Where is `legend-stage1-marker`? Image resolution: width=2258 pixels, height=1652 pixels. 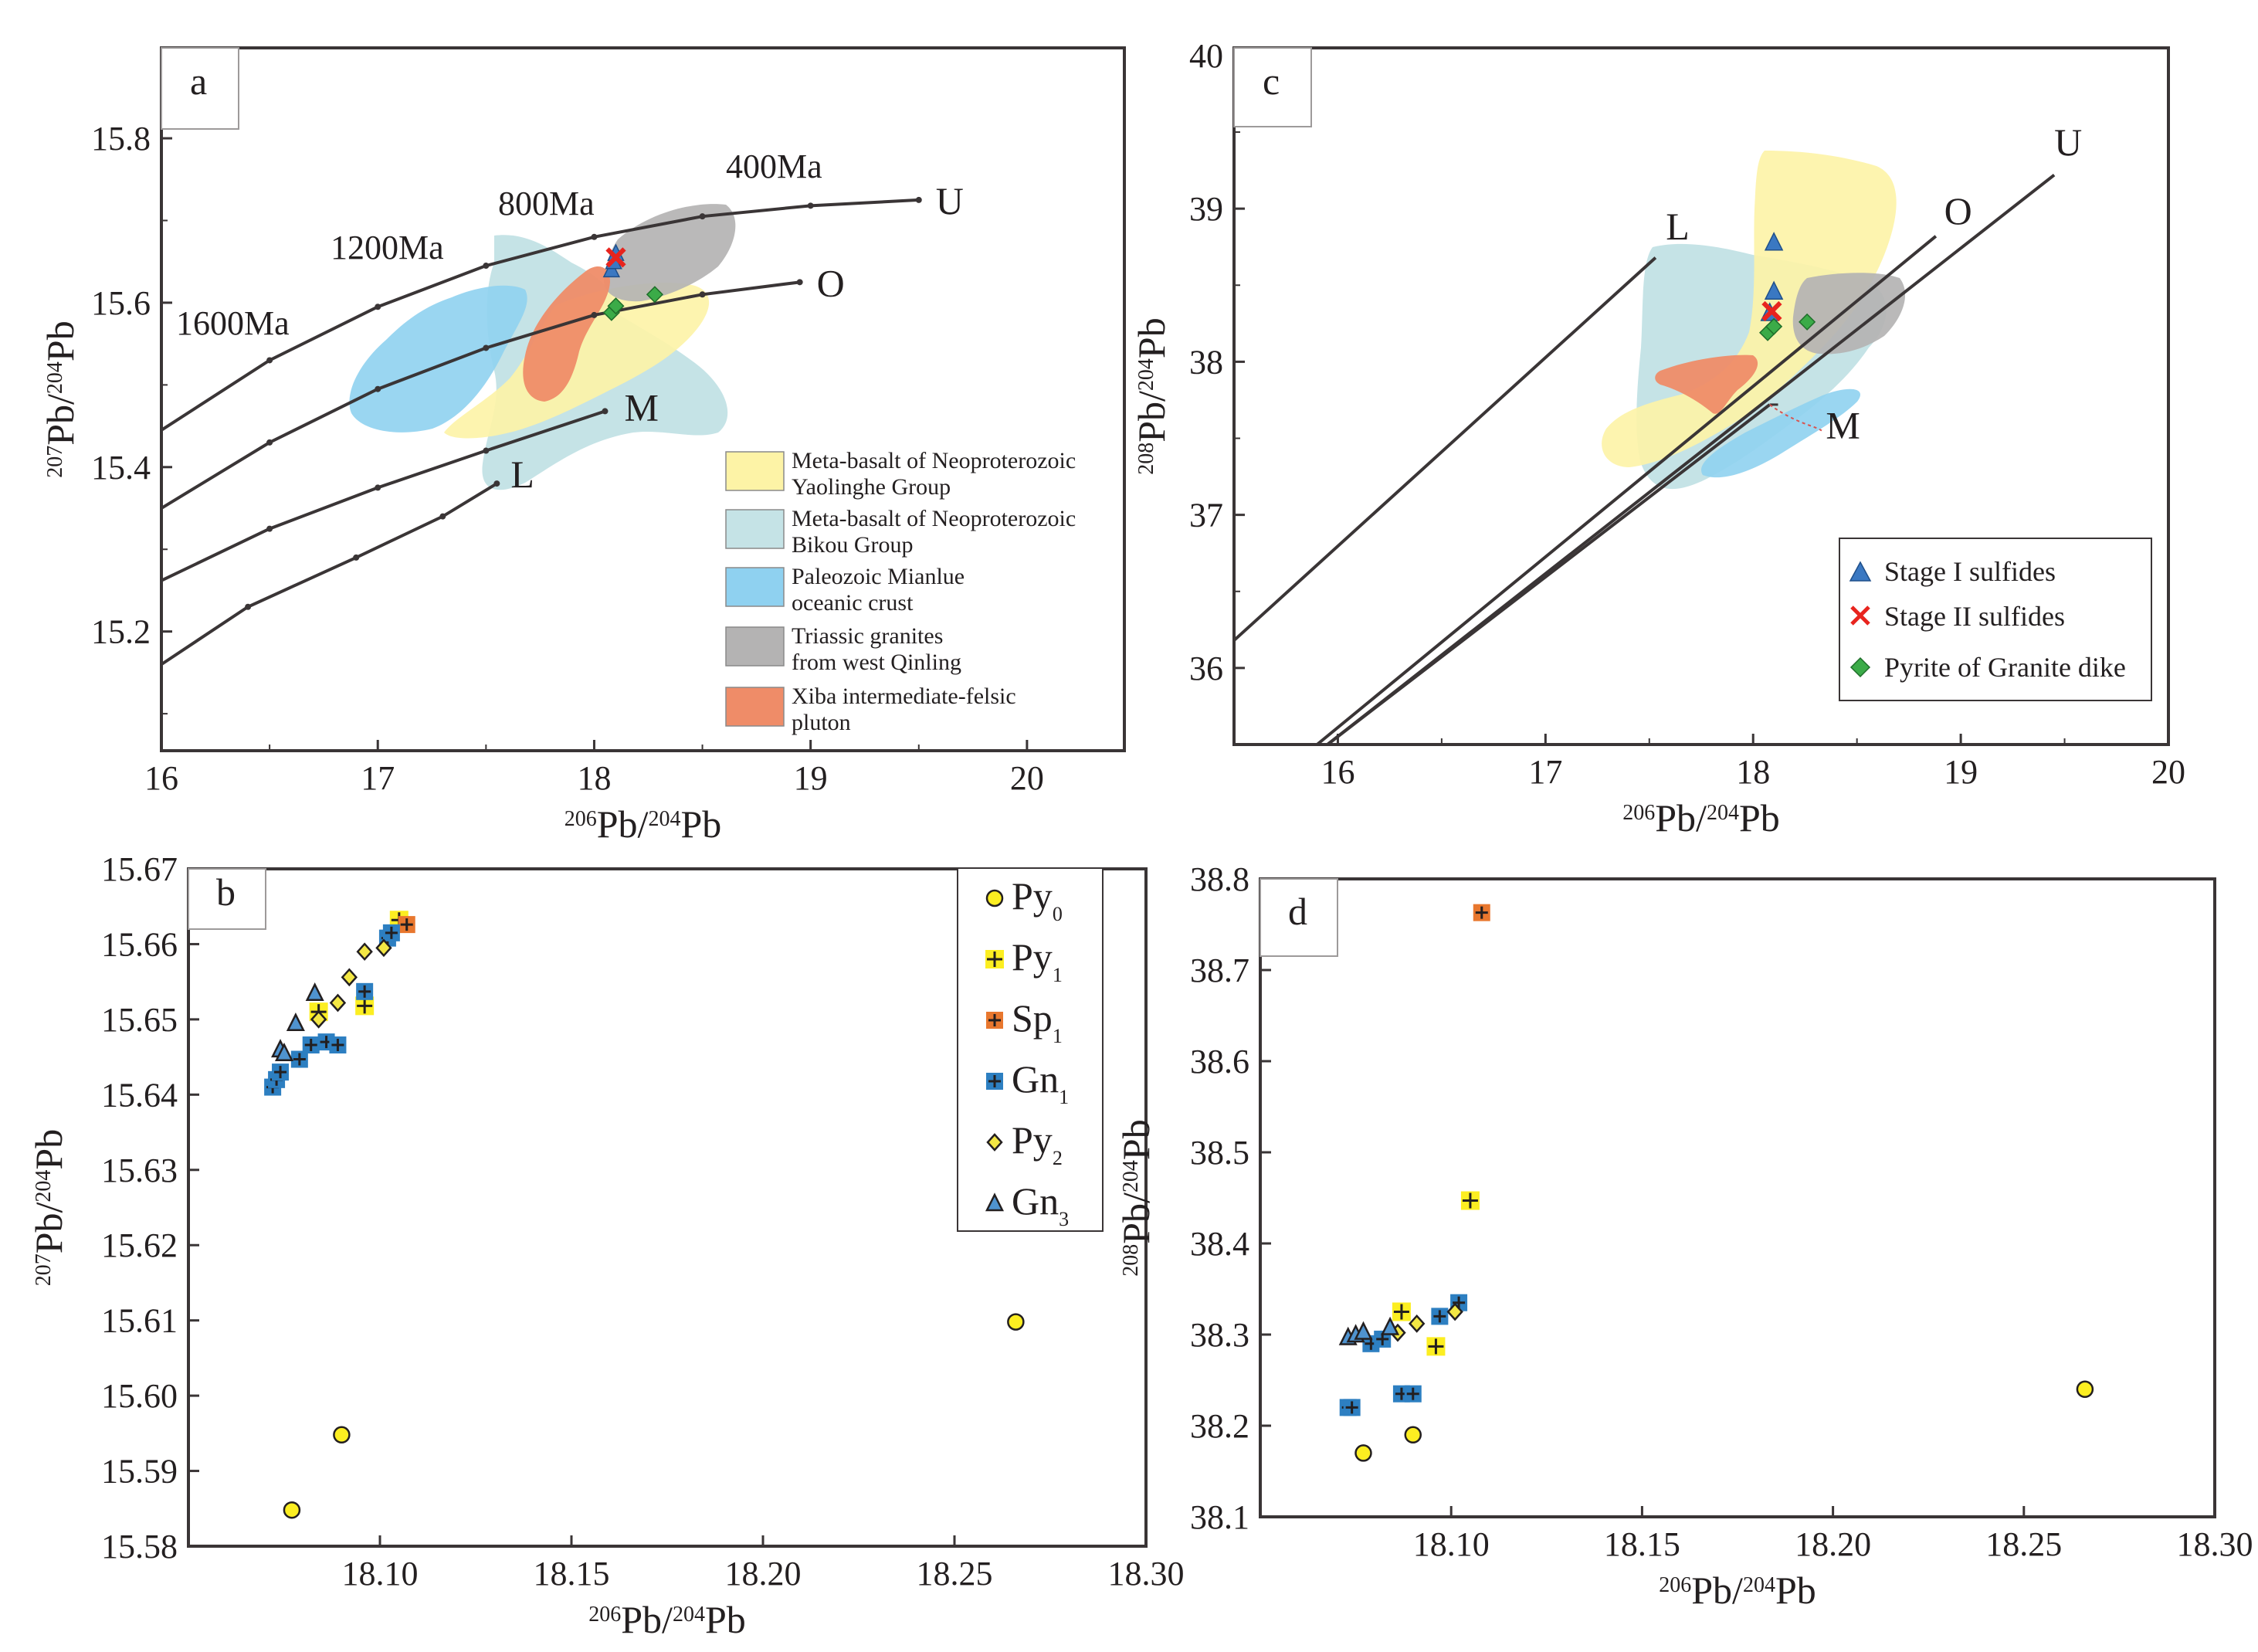
legend-stage1-marker is located at coordinates (1860, 571).